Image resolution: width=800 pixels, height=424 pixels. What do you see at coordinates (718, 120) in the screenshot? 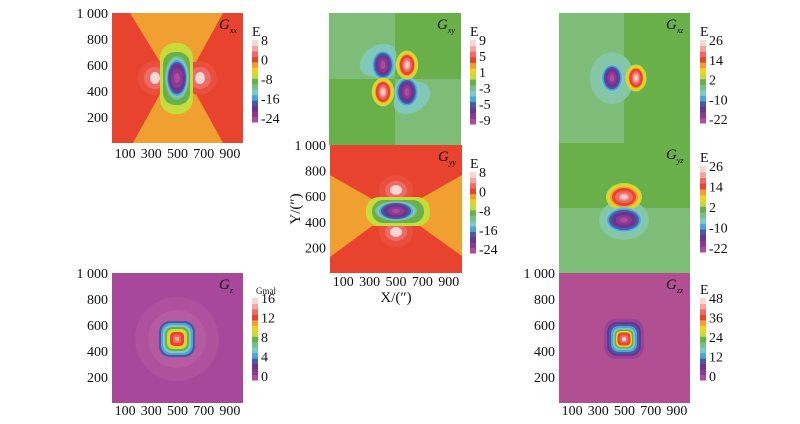
I see `colorbar-tick-label: -22` at bounding box center [718, 120].